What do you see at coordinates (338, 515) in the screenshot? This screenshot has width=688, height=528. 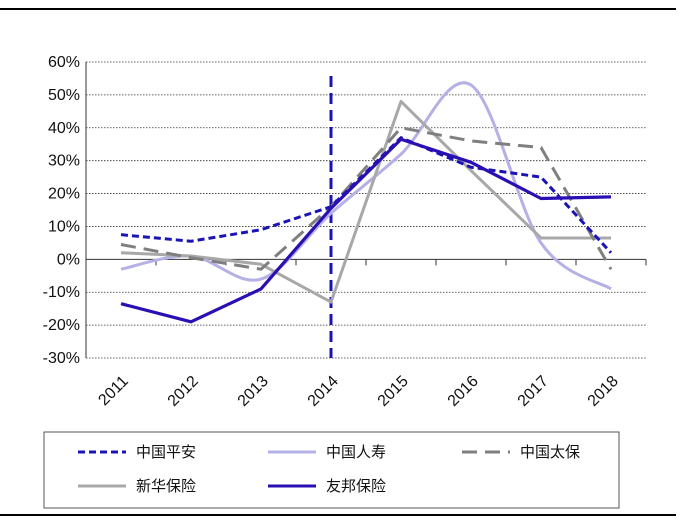 I see `bottom-frame-rule` at bounding box center [338, 515].